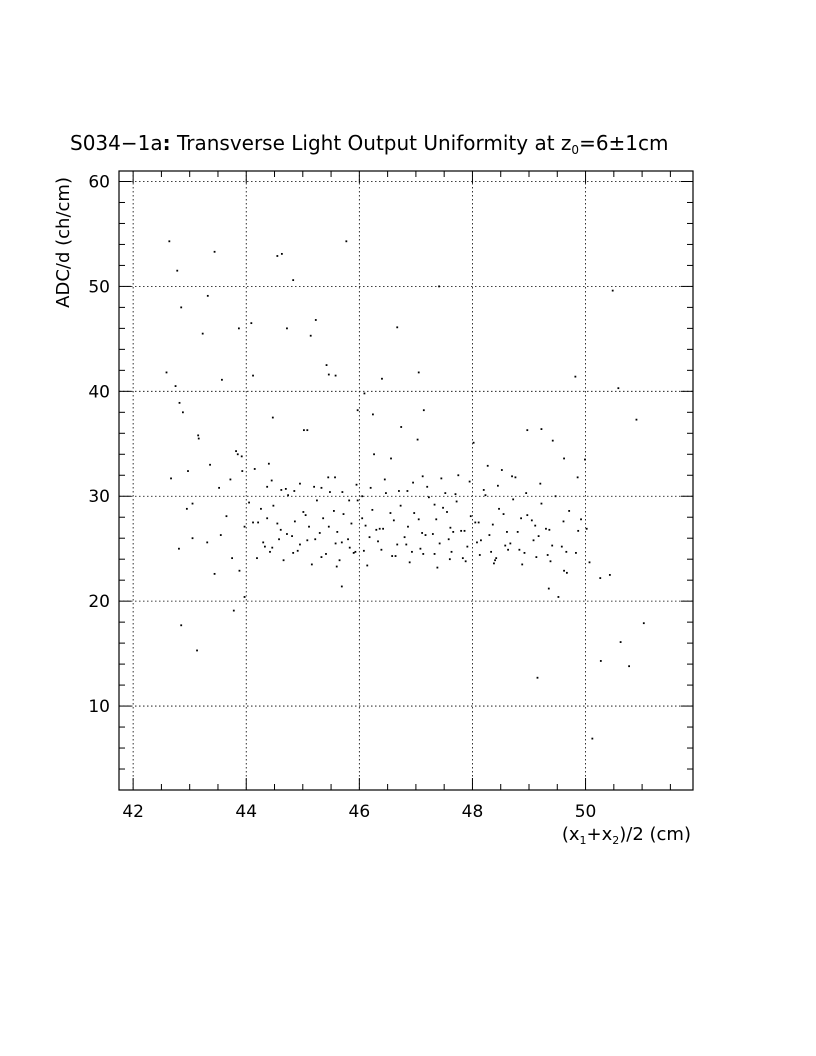 Image resolution: width=816 pixels, height=1056 pixels. What do you see at coordinates (116, 143) in the screenshot?
I see `title-prefix: S034−1a` at bounding box center [116, 143].